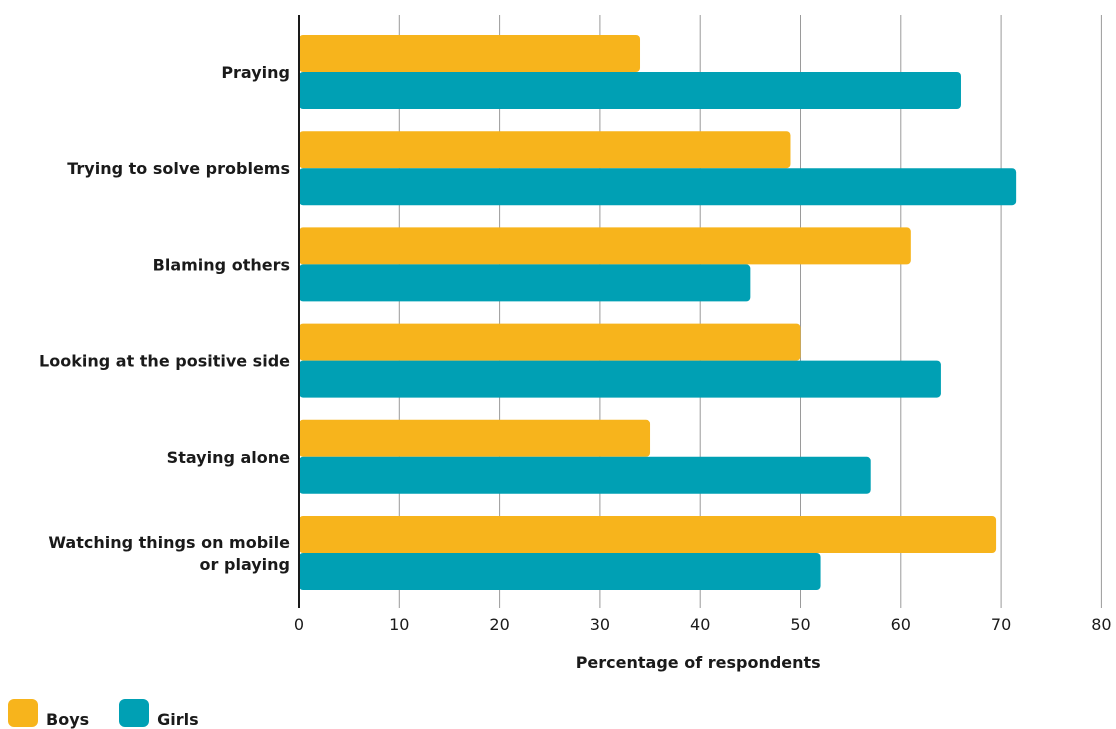  I want to click on legend-swatch-girls, so click(134, 712).